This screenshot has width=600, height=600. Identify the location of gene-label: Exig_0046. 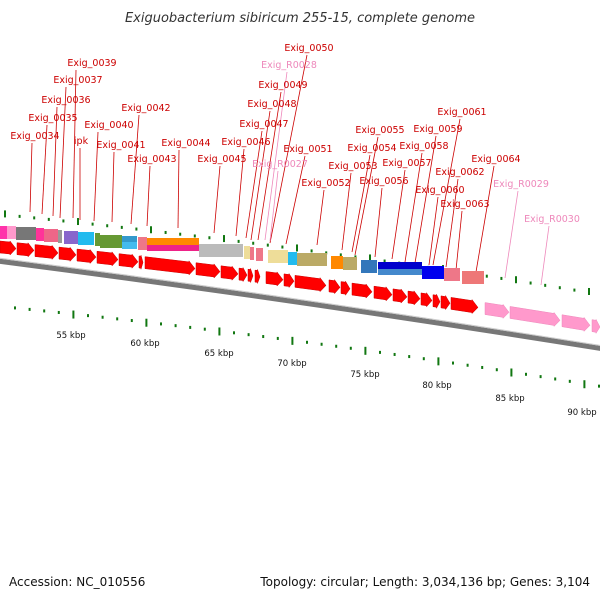
(245, 142).